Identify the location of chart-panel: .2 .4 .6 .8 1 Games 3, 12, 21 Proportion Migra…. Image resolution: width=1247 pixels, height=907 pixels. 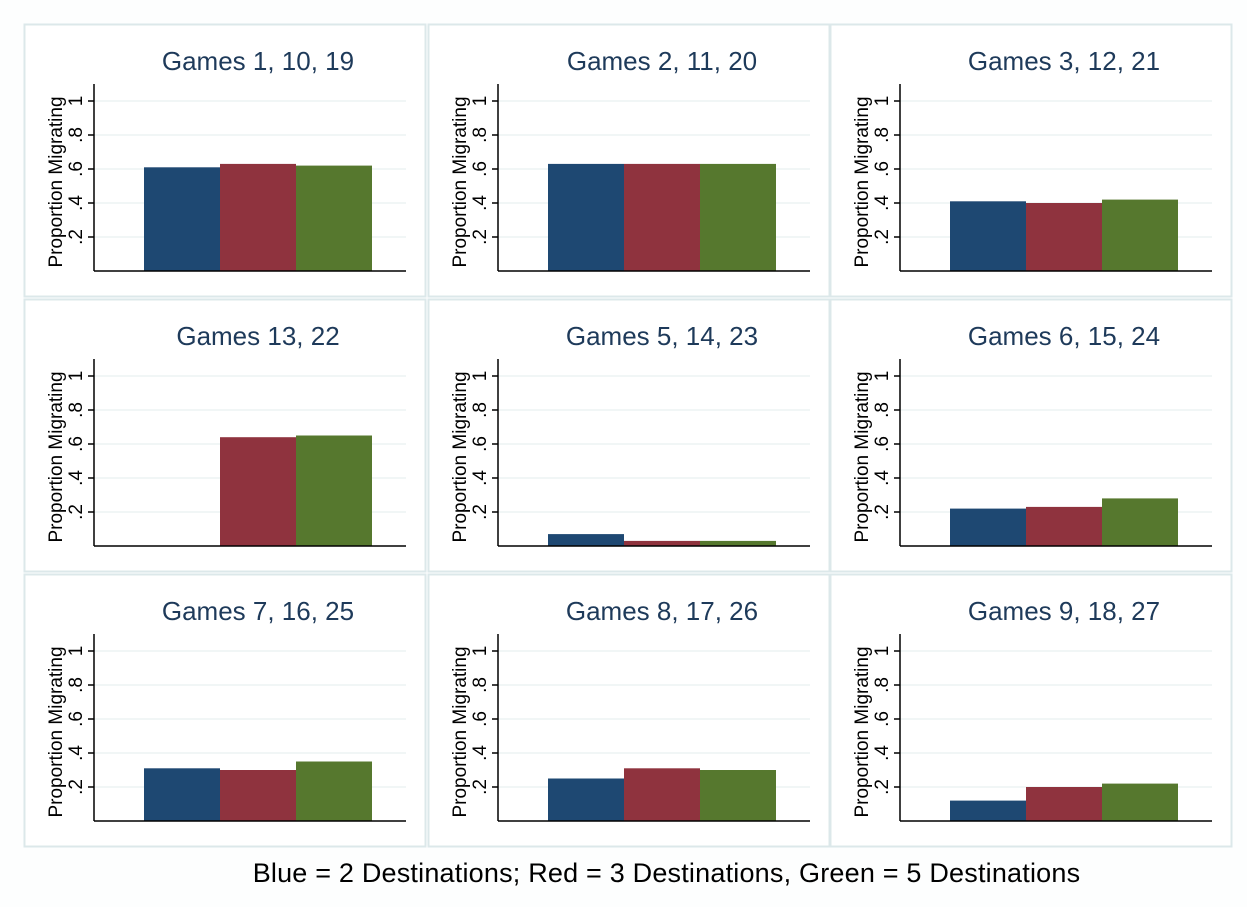
(1031, 160).